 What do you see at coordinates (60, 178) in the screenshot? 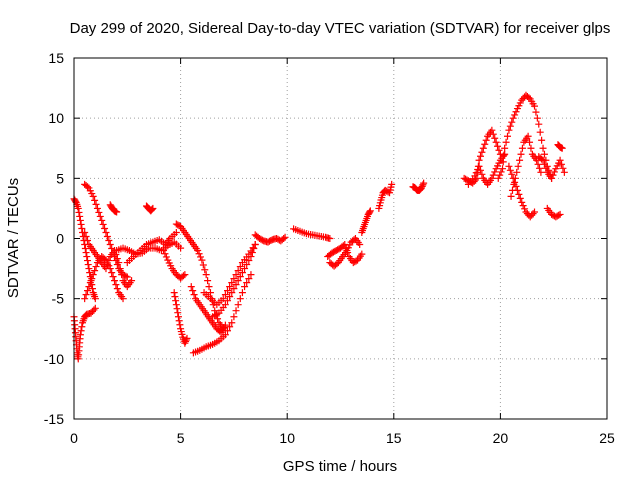
I see `y-tick-label: 5` at bounding box center [60, 178].